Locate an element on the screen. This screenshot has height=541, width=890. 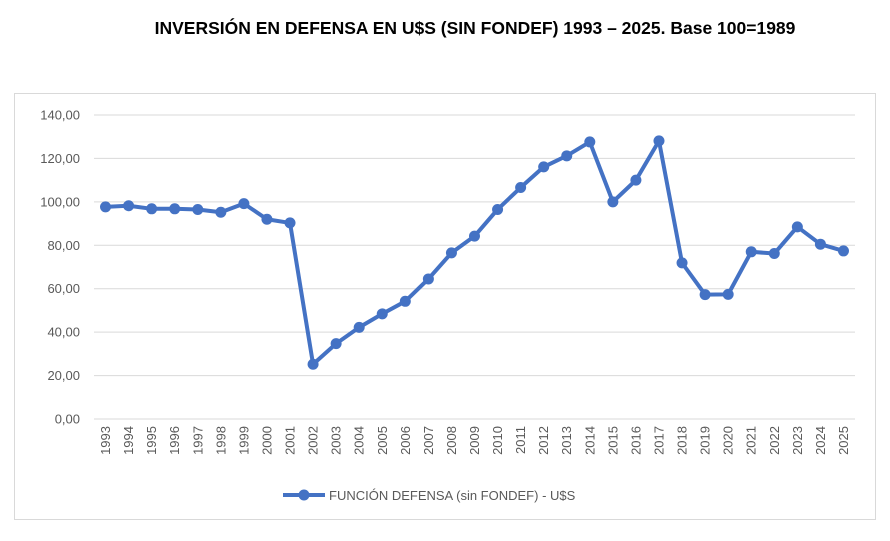
x-tick-label: 2007 is located at coordinates (428, 440).